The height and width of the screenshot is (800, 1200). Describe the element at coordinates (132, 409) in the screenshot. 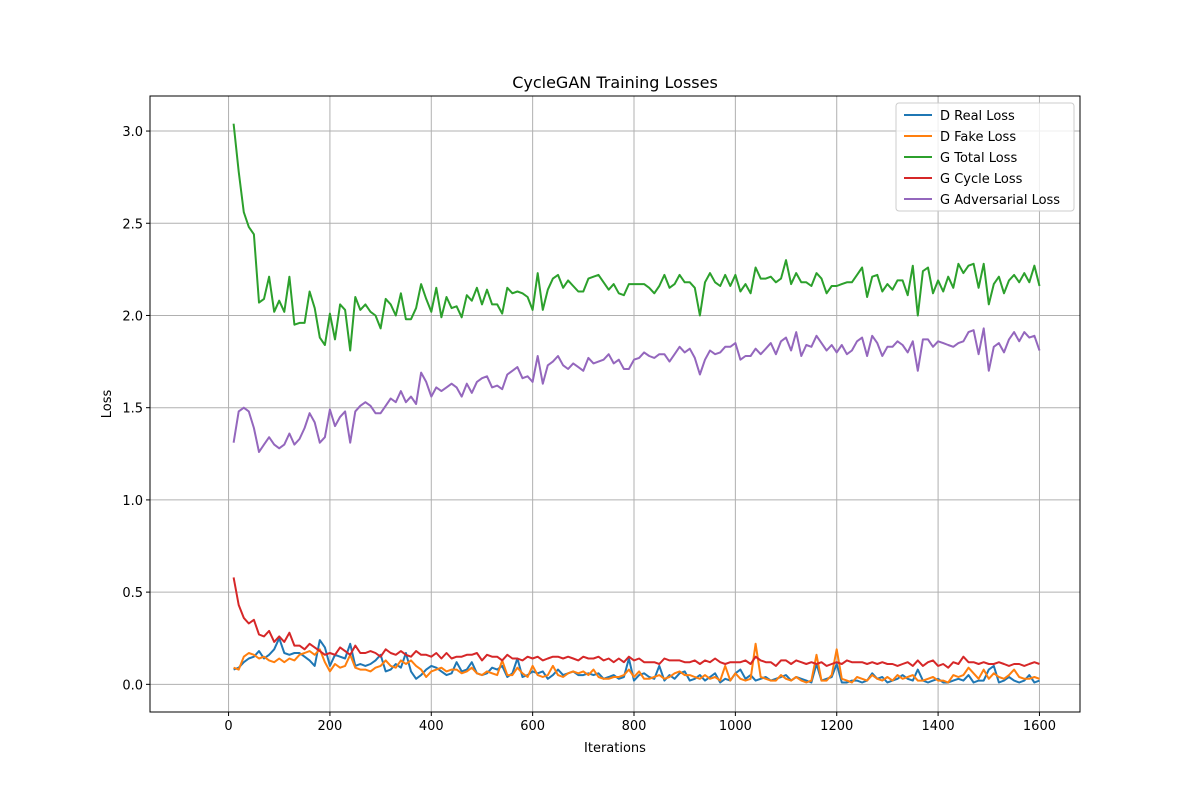

I see `y-tick-label: 1.5` at that location.